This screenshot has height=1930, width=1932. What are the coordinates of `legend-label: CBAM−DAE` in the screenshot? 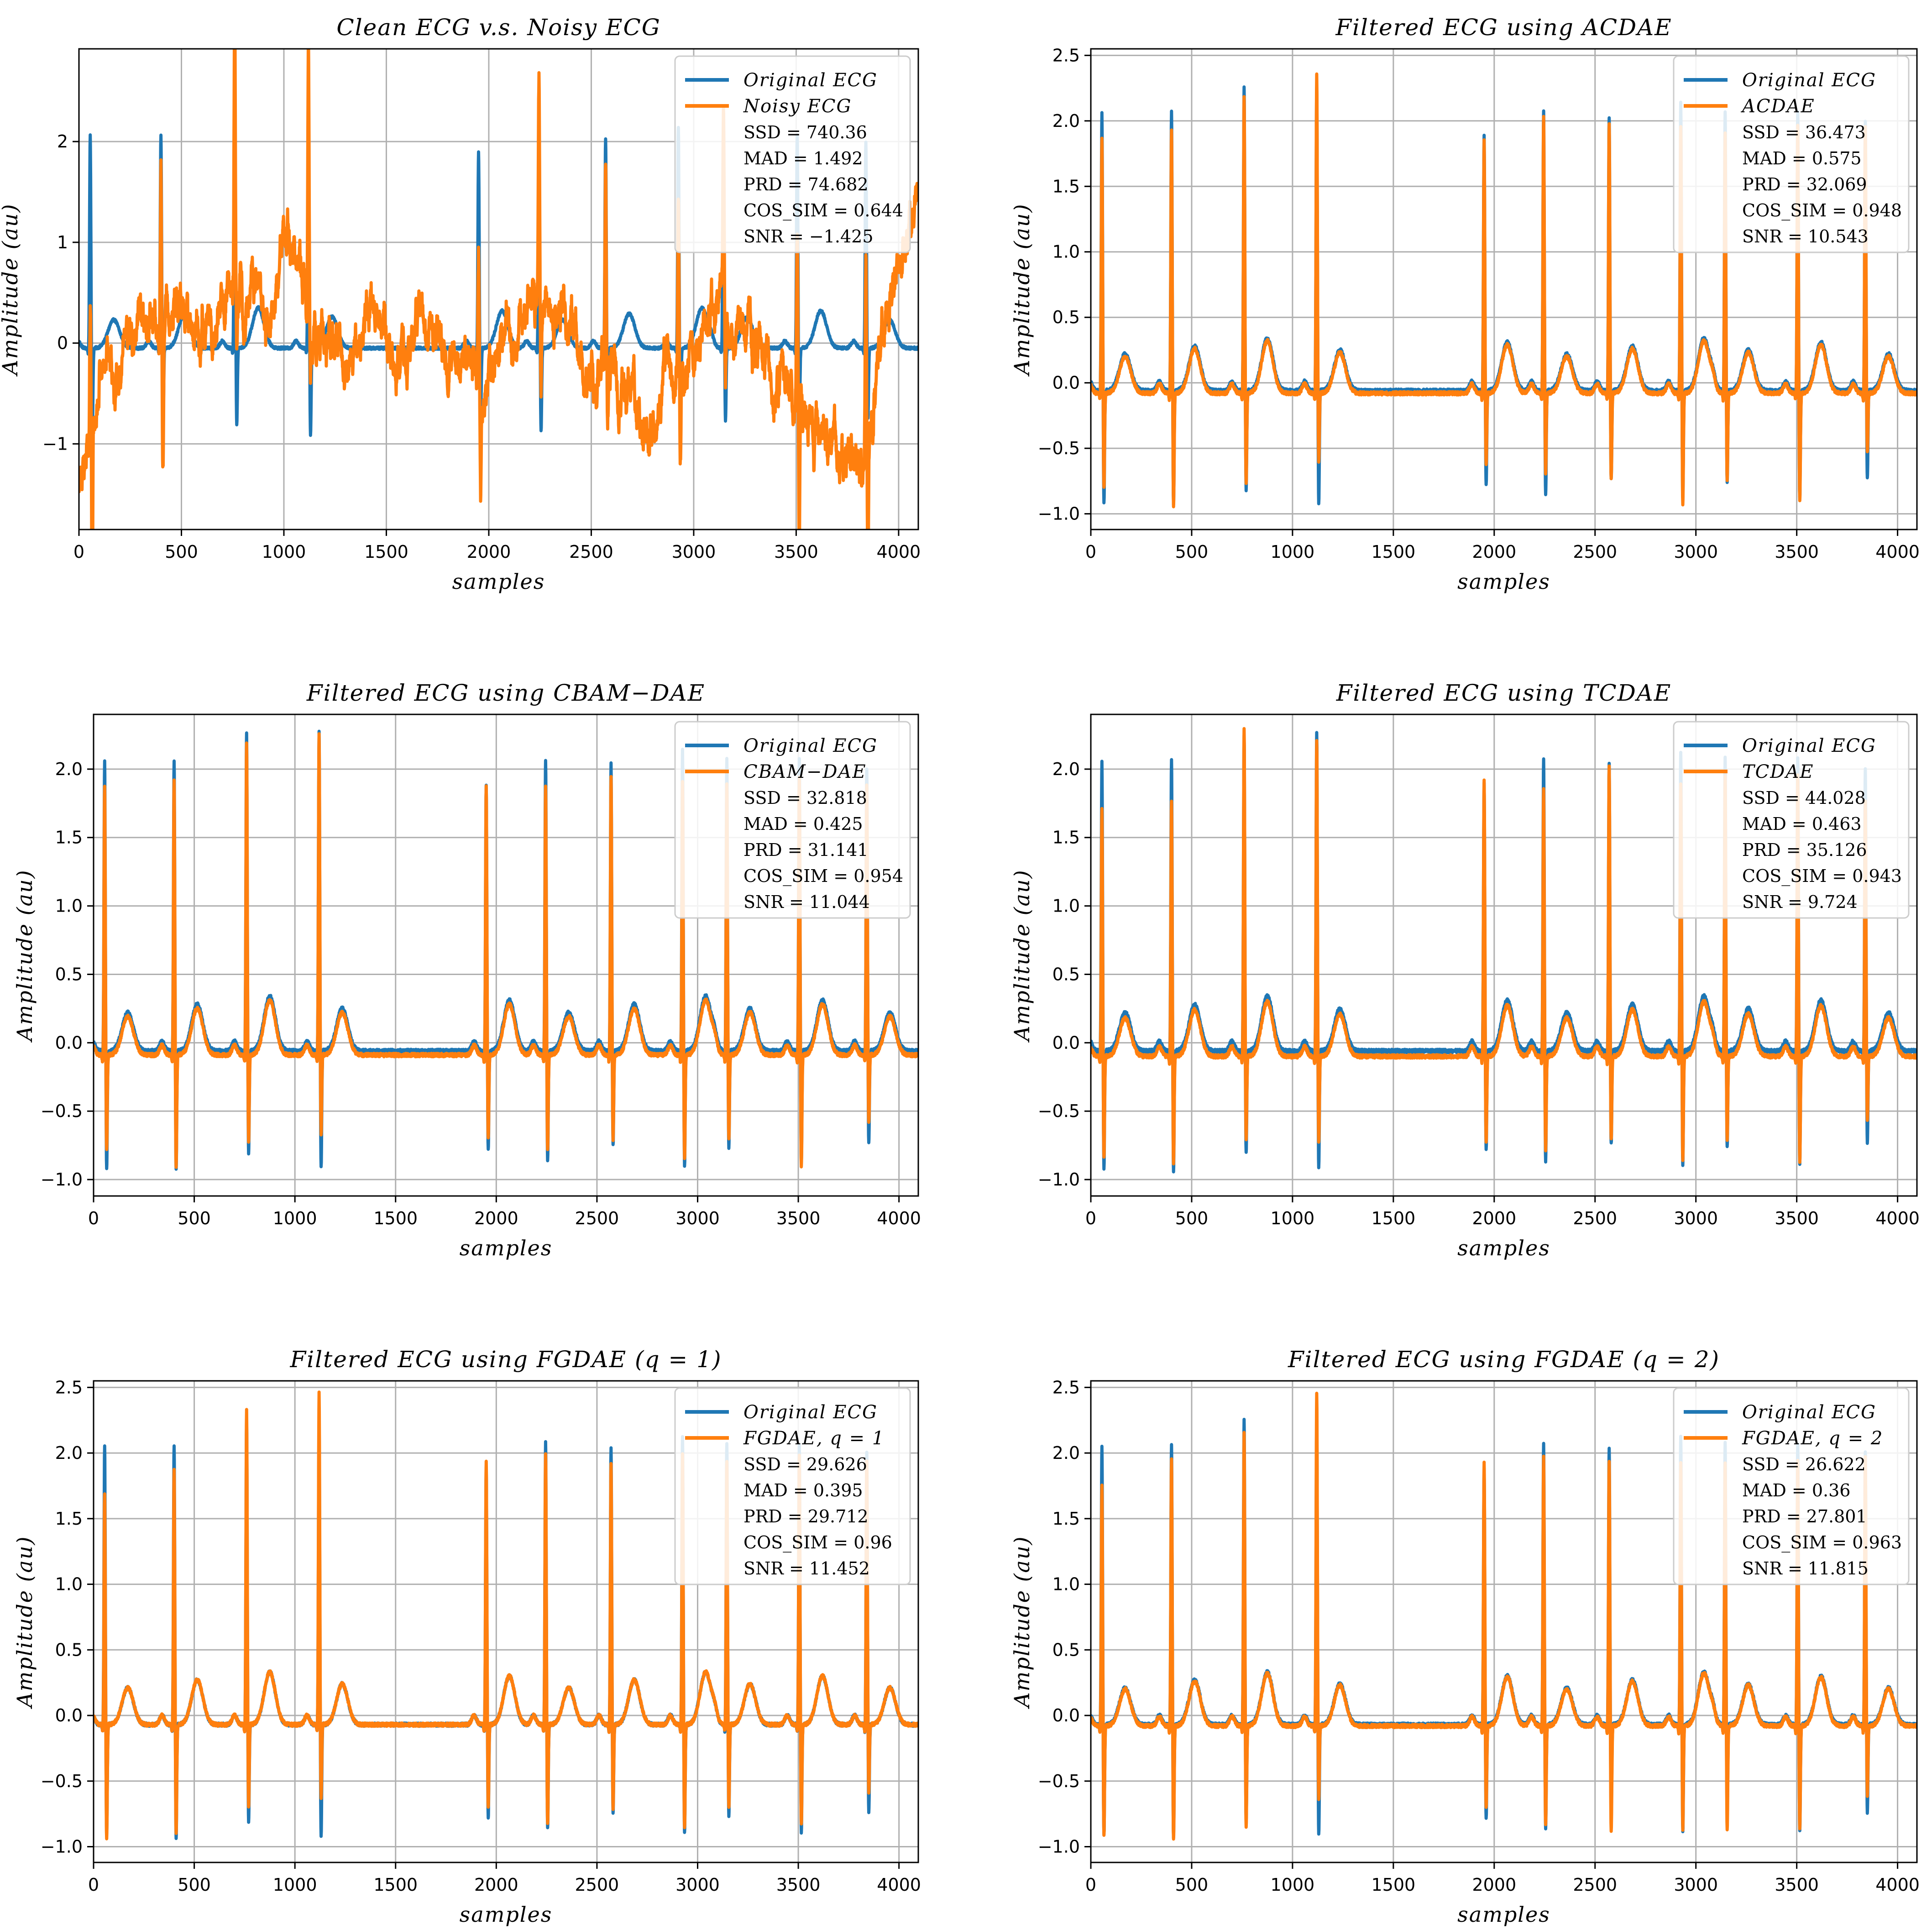 It's located at (805, 771).